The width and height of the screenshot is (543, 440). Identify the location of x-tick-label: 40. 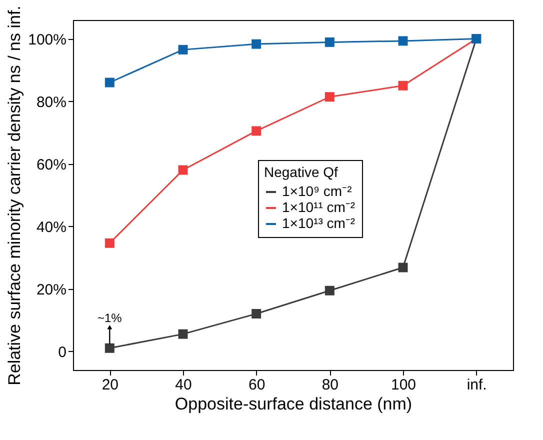
(183, 385).